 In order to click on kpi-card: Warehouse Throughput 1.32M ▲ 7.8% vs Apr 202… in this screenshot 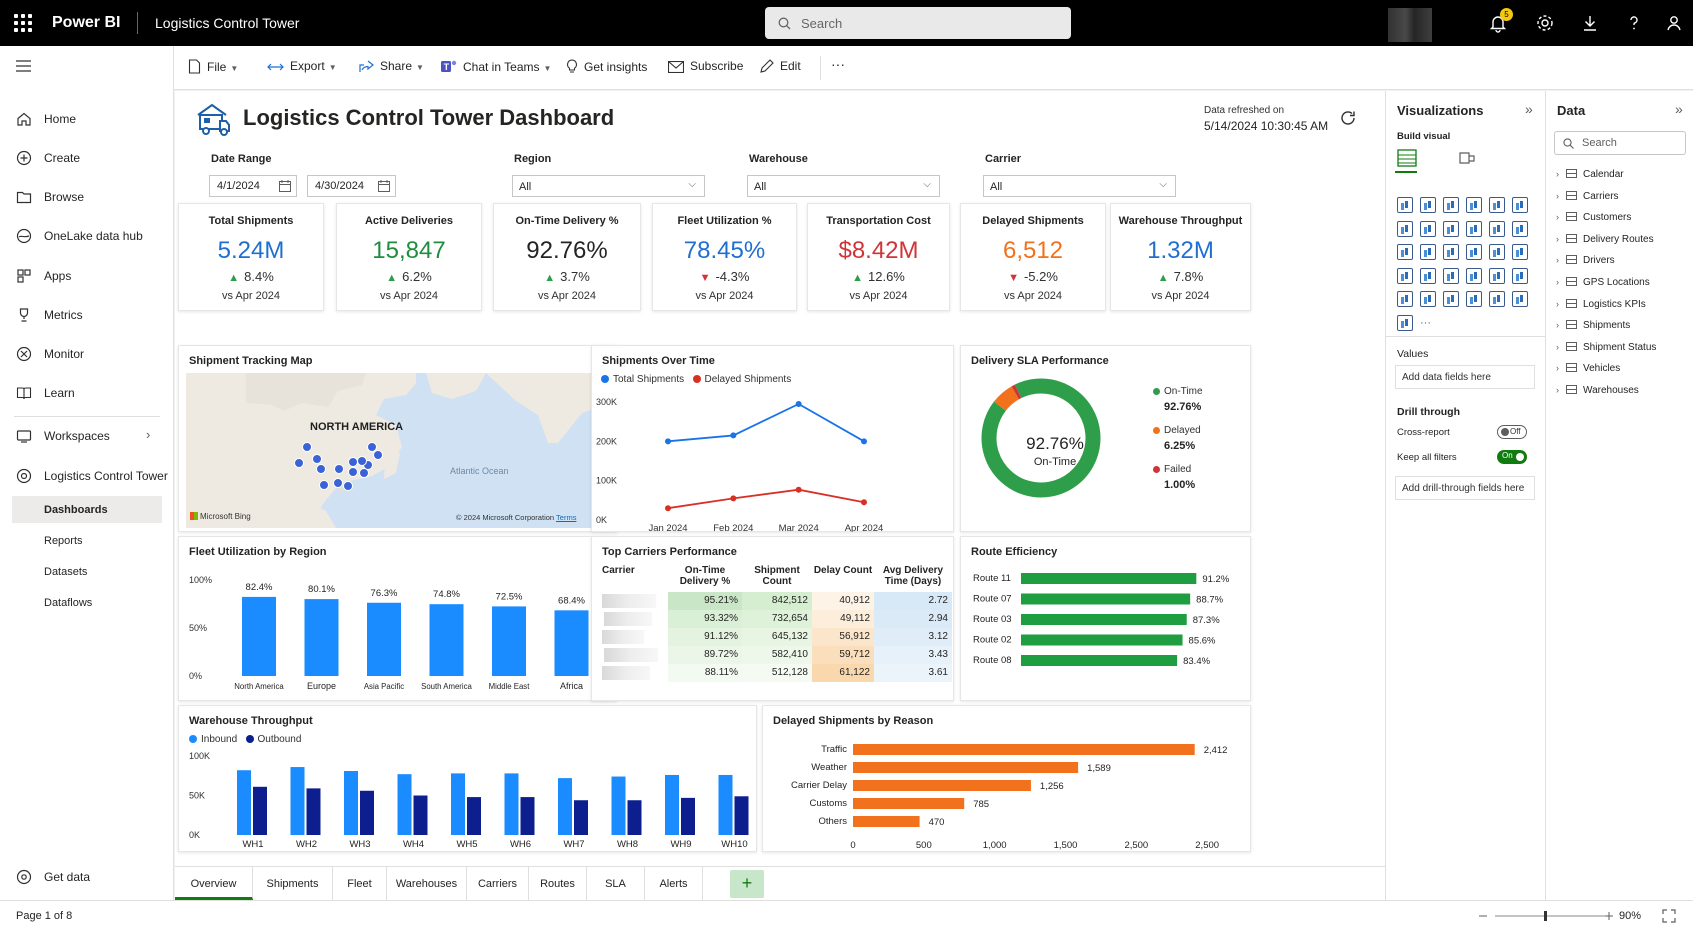, I will do `click(1180, 257)`.